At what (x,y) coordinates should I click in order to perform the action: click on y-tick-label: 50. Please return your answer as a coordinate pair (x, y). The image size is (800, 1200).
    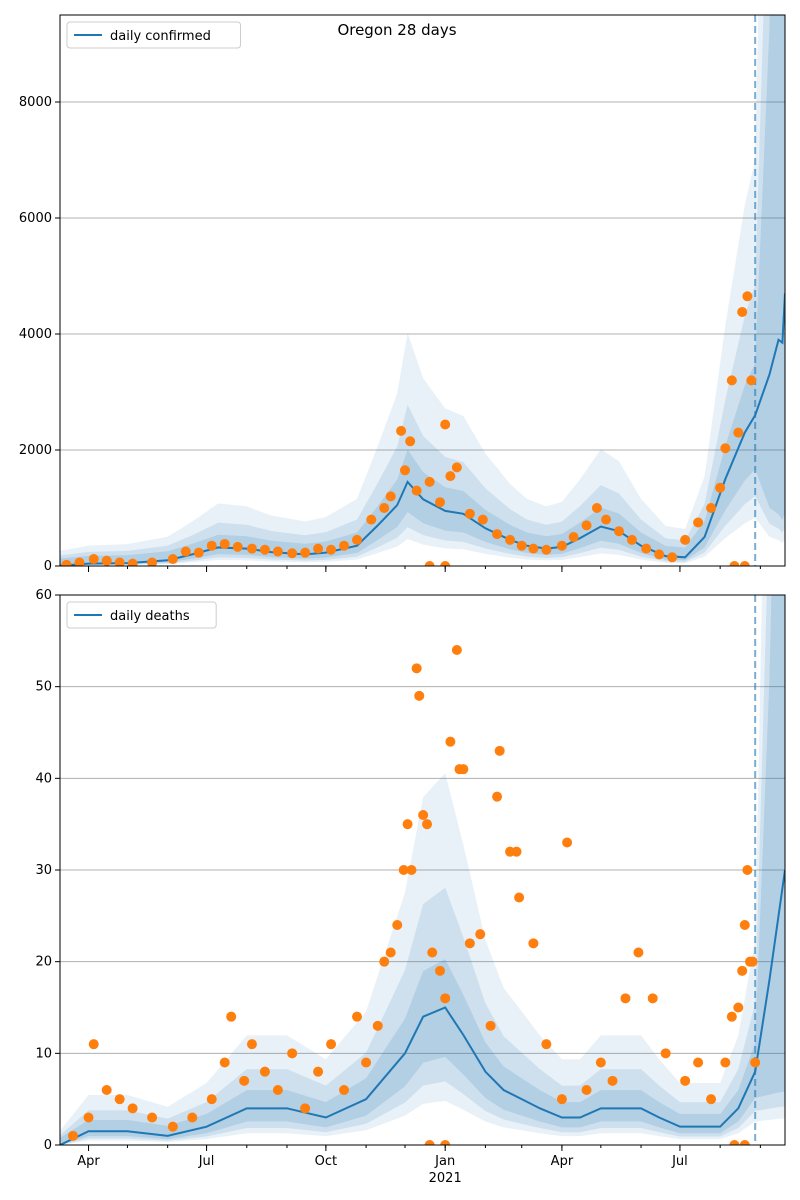
    Looking at the image, I should click on (43, 687).